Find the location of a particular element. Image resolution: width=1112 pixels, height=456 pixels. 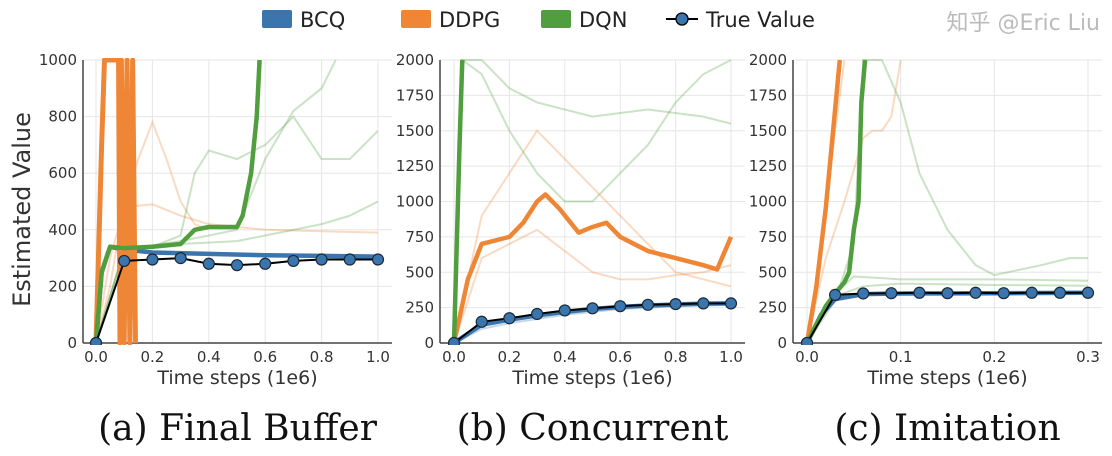

legend-label: DDPG is located at coordinates (469, 20).